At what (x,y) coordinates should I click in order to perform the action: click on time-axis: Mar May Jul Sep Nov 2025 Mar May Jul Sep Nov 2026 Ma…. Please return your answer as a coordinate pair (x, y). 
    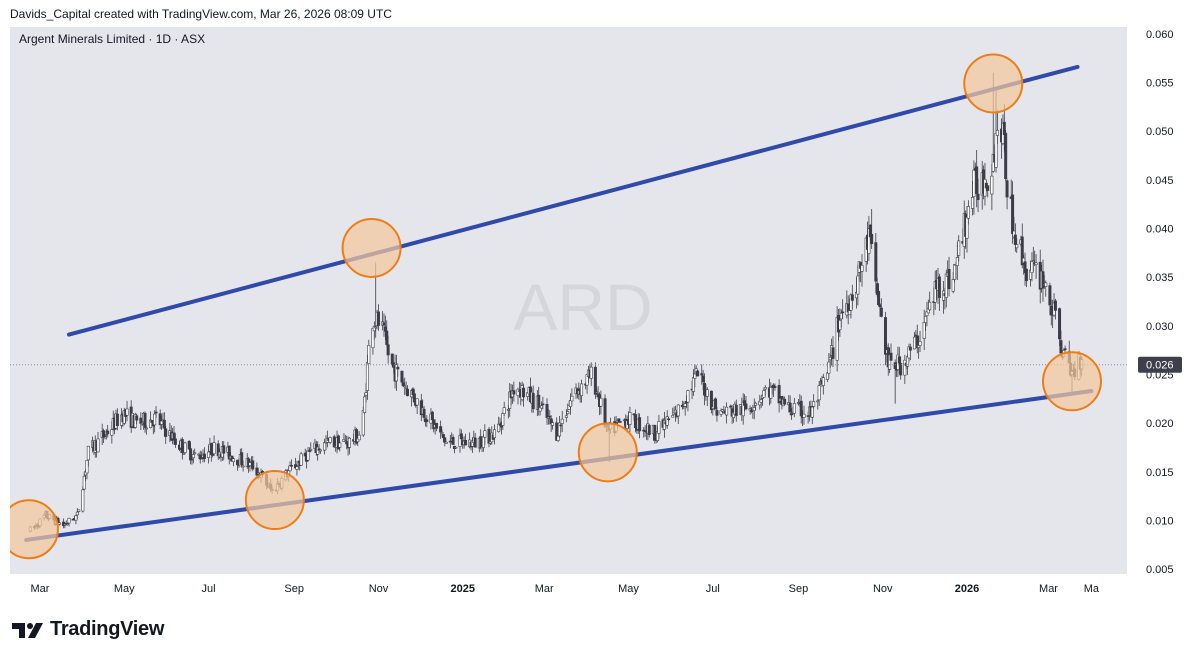
    Looking at the image, I should click on (565, 589).